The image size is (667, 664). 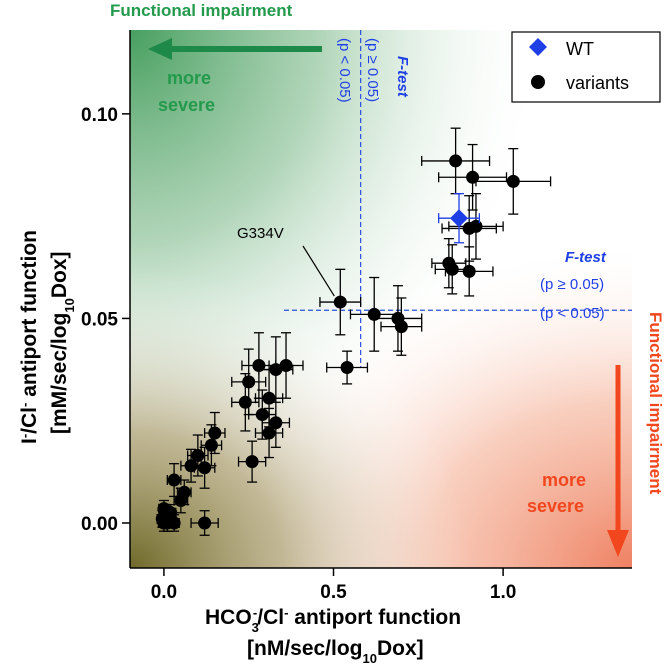 I want to click on wt-point, so click(x=459, y=218).